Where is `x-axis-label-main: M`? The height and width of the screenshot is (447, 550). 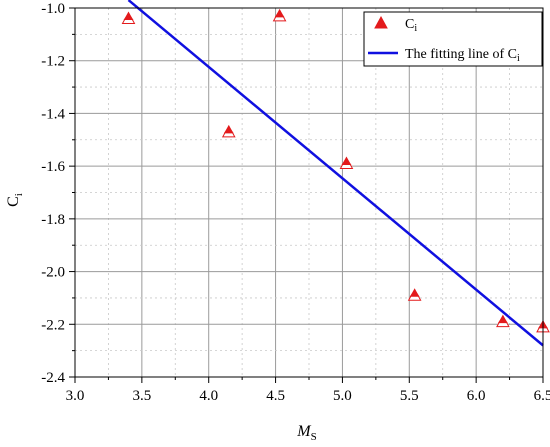
x-axis-label-main: M is located at coordinates (304, 431).